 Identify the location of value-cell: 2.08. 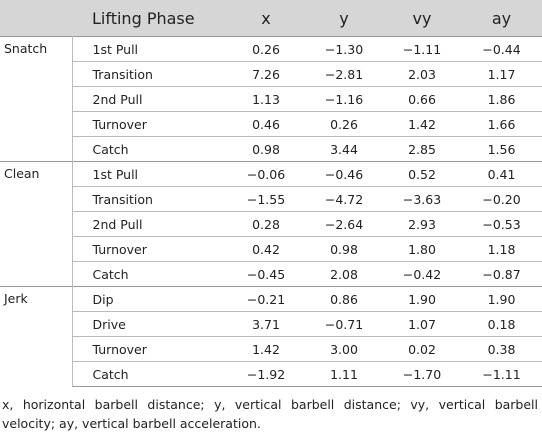
(344, 274).